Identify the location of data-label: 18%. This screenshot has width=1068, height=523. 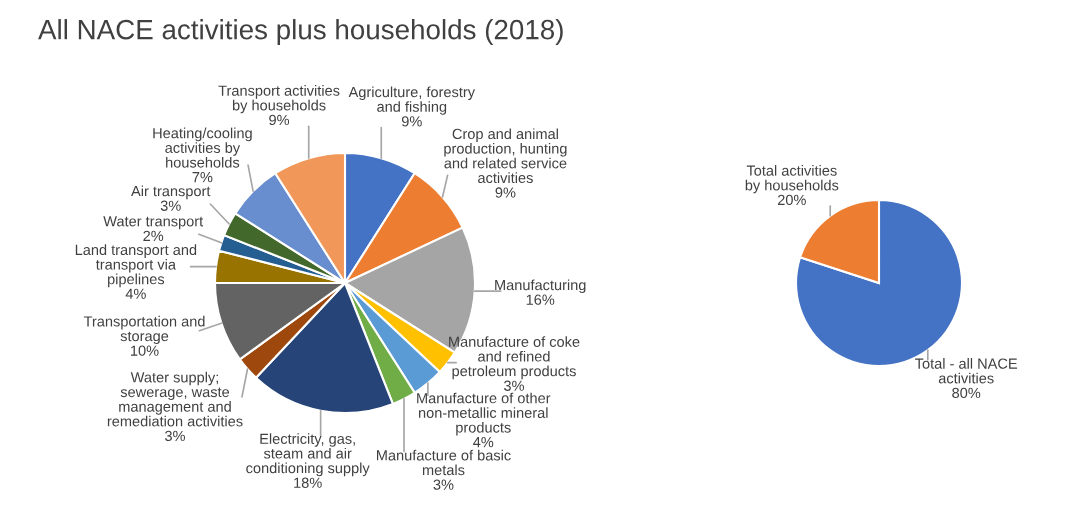
(308, 482).